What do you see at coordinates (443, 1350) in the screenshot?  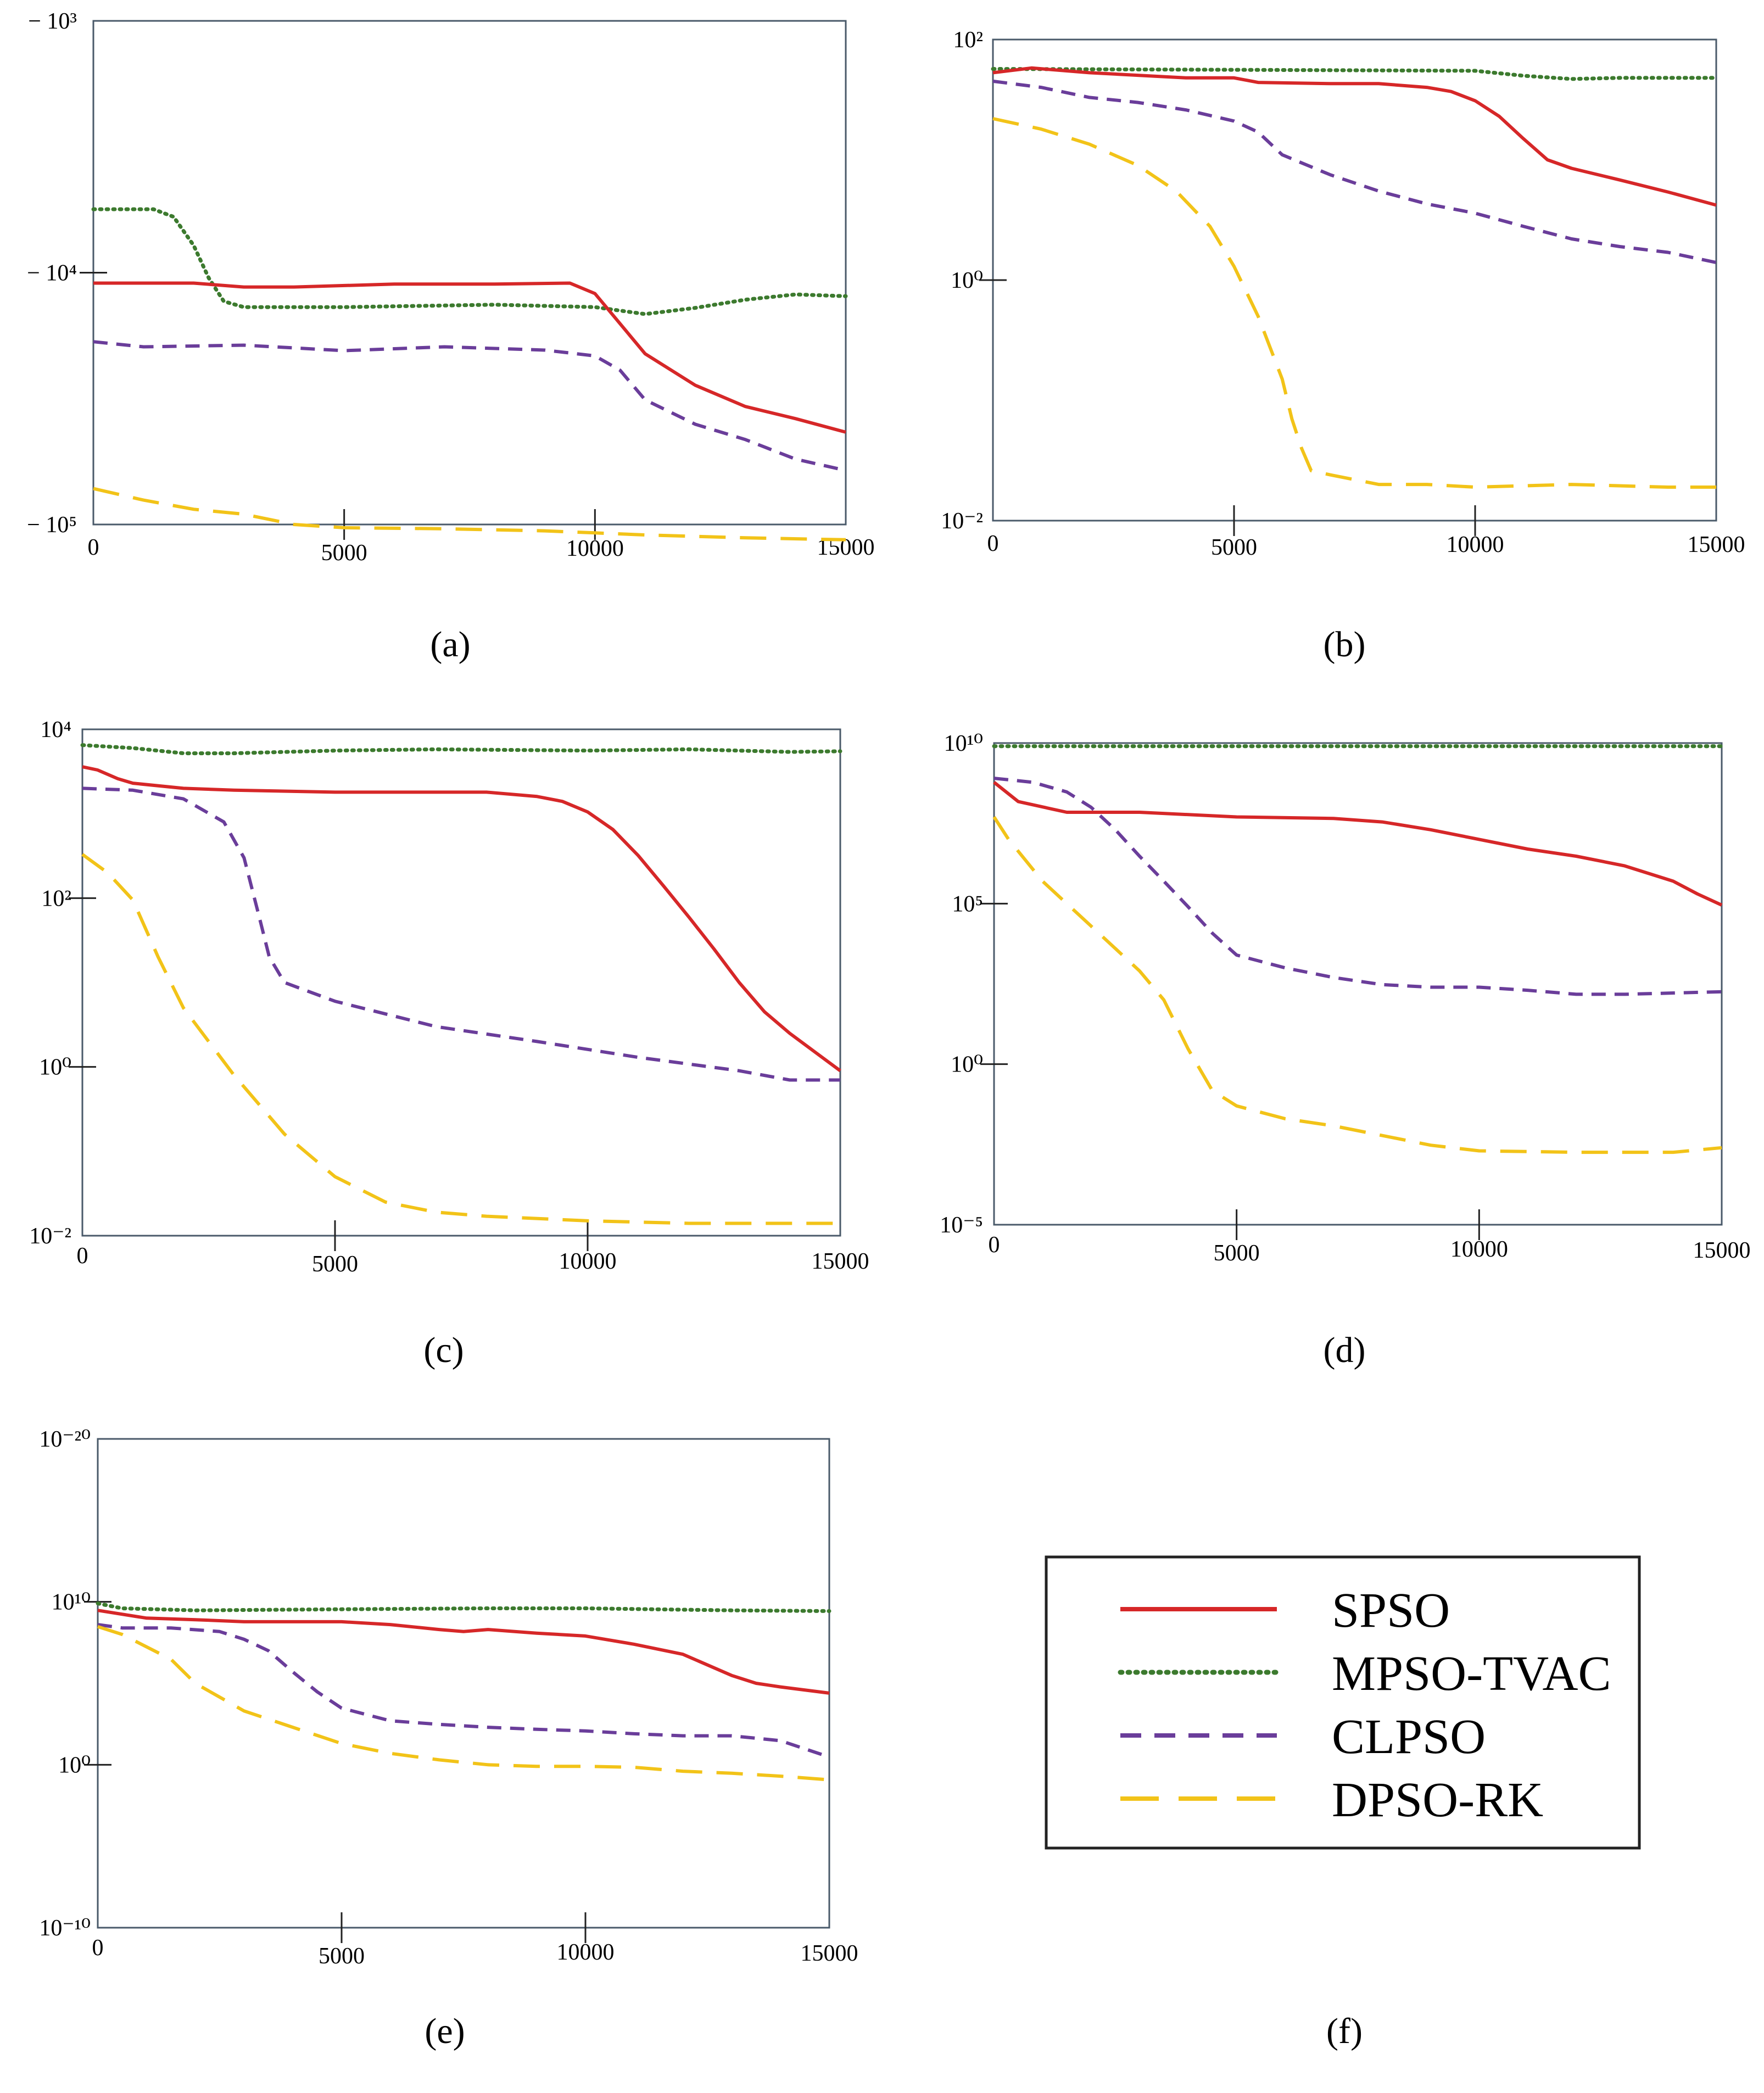 I see `panel-label: (c)` at bounding box center [443, 1350].